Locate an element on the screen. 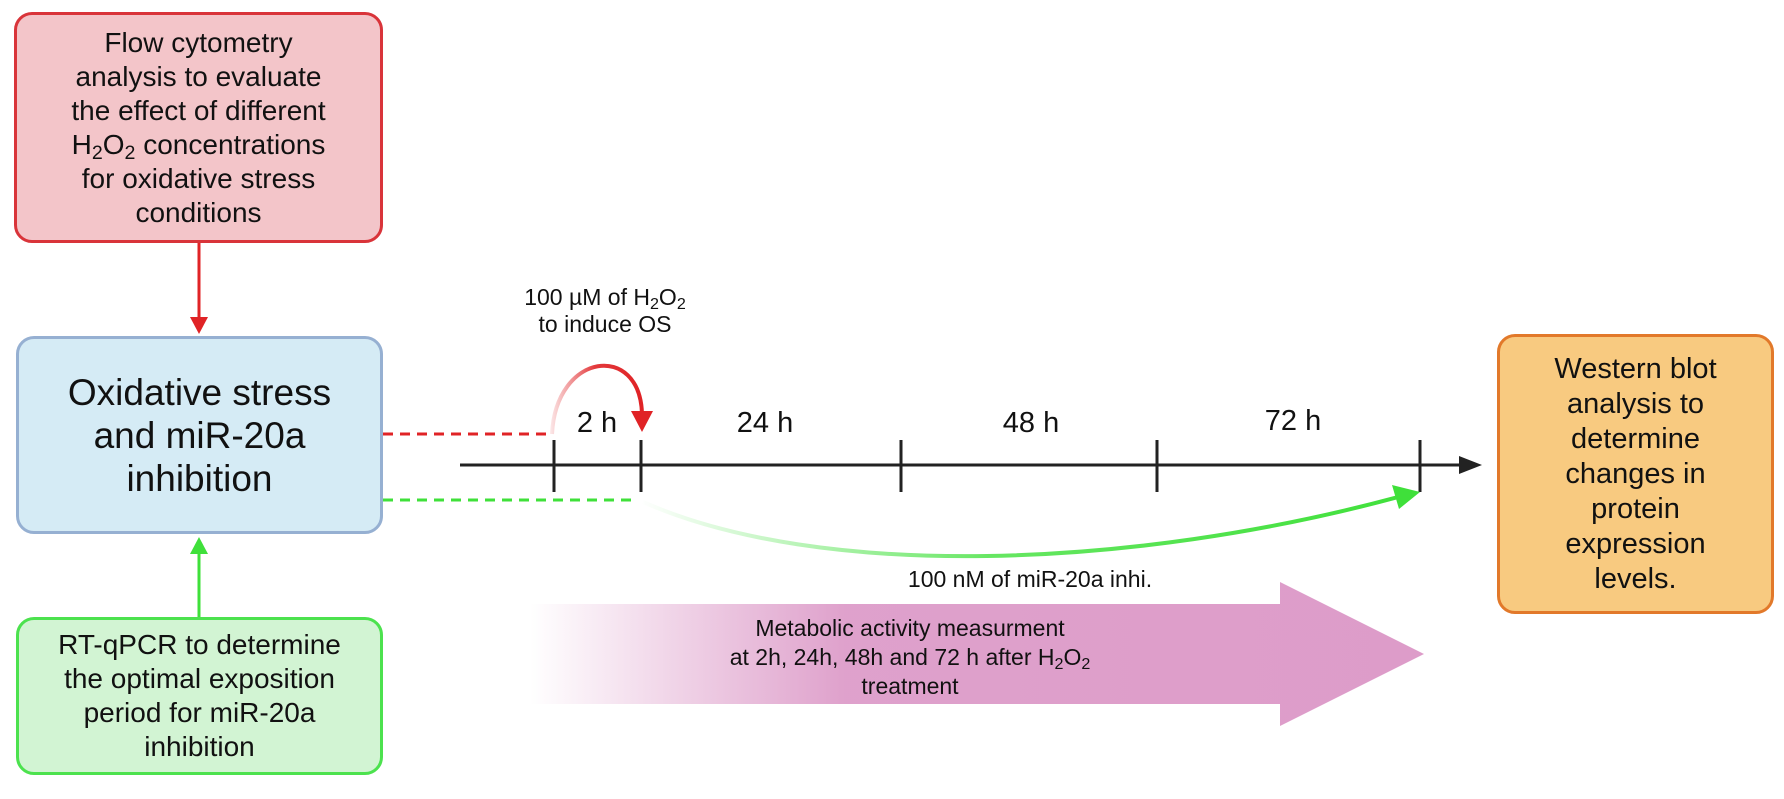 This screenshot has width=1784, height=799. h2o2-annotation-o: O is located at coordinates (667, 297).